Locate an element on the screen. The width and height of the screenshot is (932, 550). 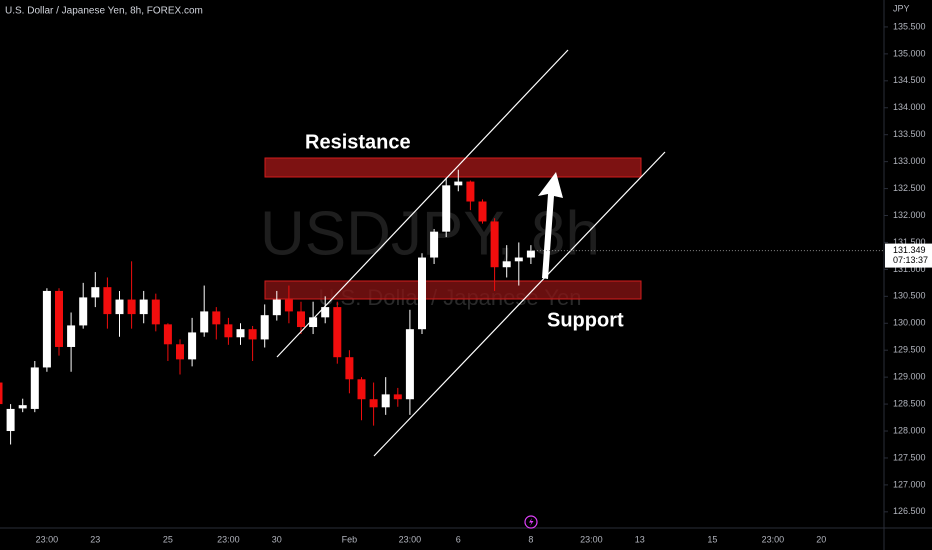
y-tick-label: 128.500 is located at coordinates (909, 403).